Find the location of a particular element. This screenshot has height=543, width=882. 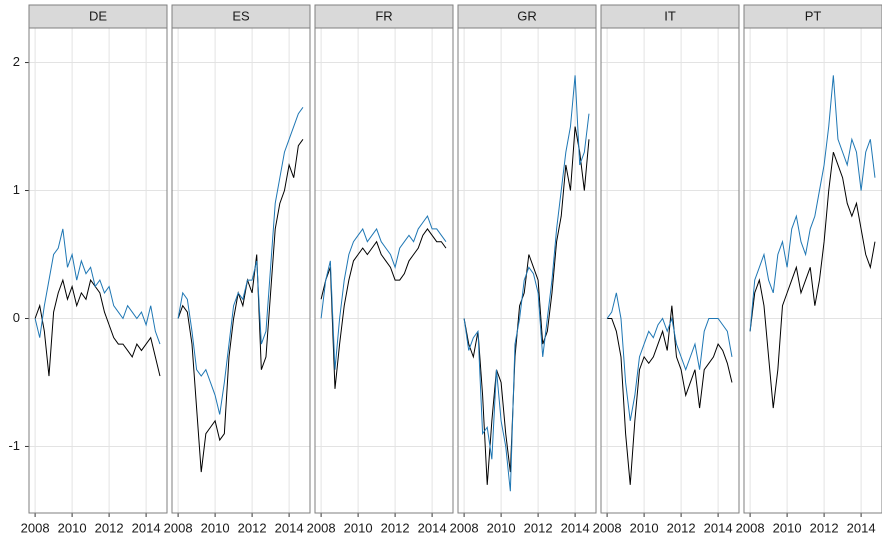

strip-label: IT is located at coordinates (670, 15).